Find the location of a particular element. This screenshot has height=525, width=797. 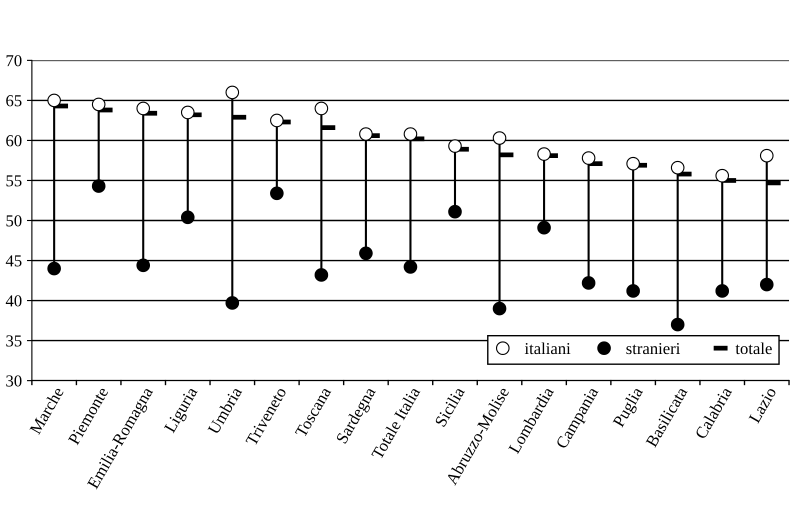

y-tick-label: 40 is located at coordinates (14, 301).